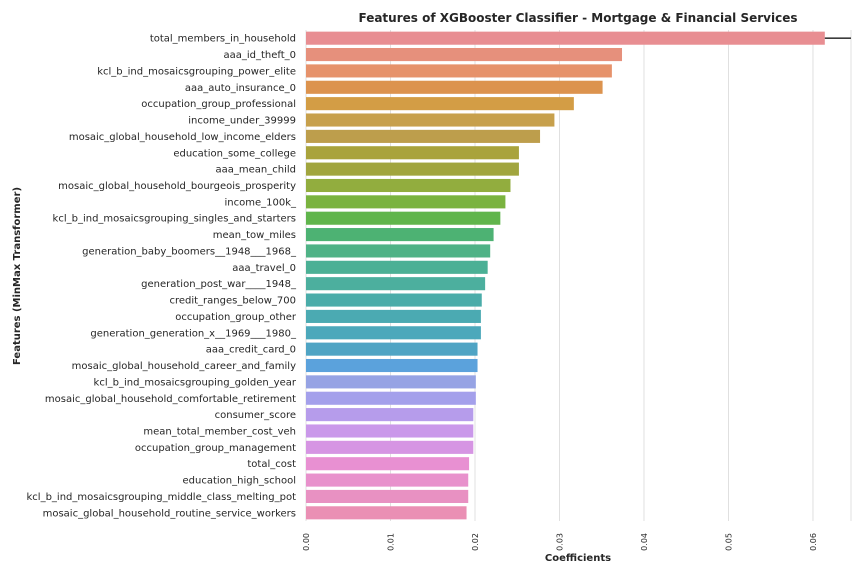 The image size is (864, 576). Describe the element at coordinates (196, 71) in the screenshot. I see `y-tick-label: kcl_b_ind_mosaicsgrouping_power_elite` at that location.